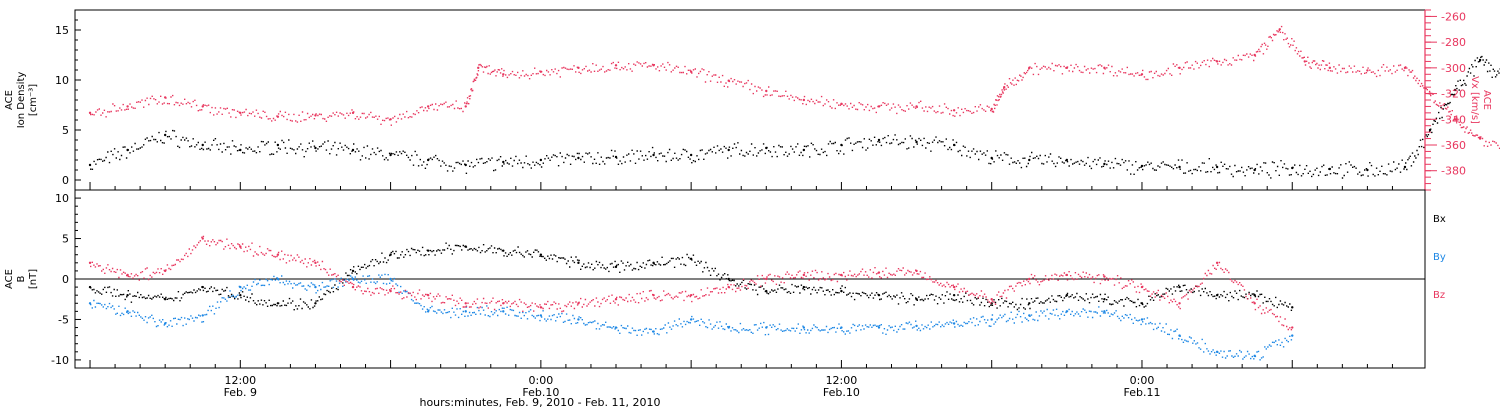 This screenshot has height=410, width=1500. Describe the element at coordinates (1141, 392) in the screenshot. I see `x-tick-label-date: Feb.11` at that location.